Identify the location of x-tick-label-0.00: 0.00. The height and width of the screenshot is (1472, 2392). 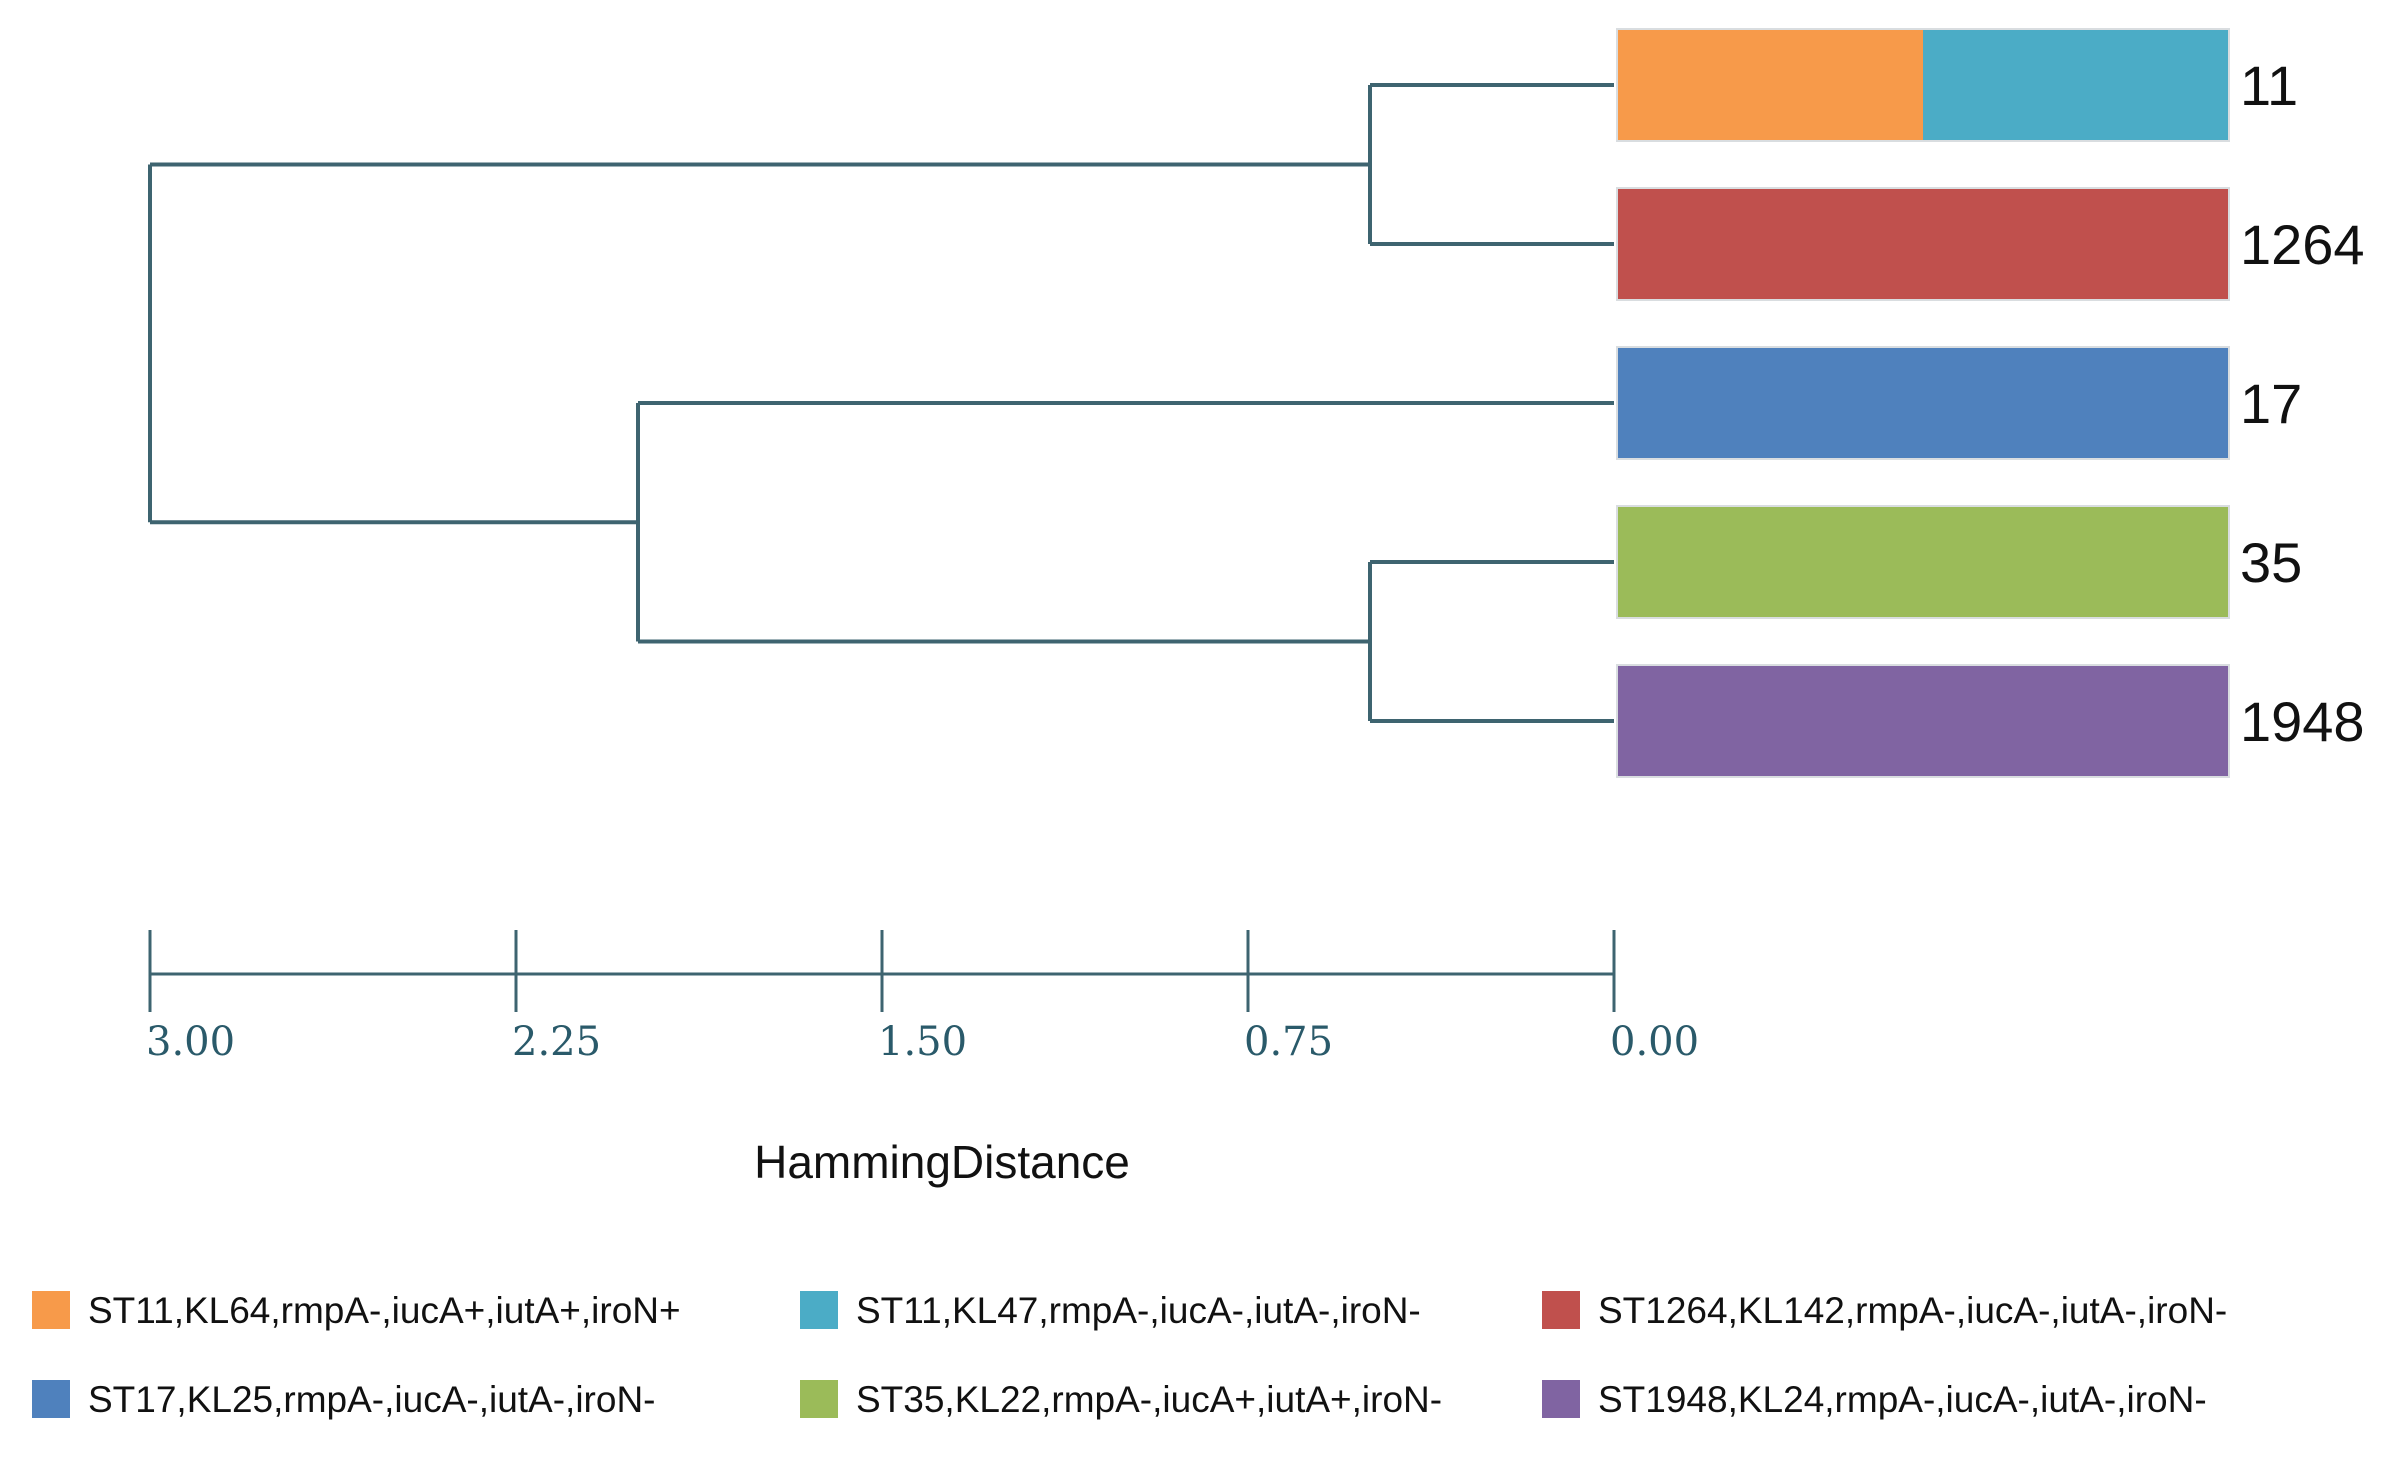
(1654, 1042).